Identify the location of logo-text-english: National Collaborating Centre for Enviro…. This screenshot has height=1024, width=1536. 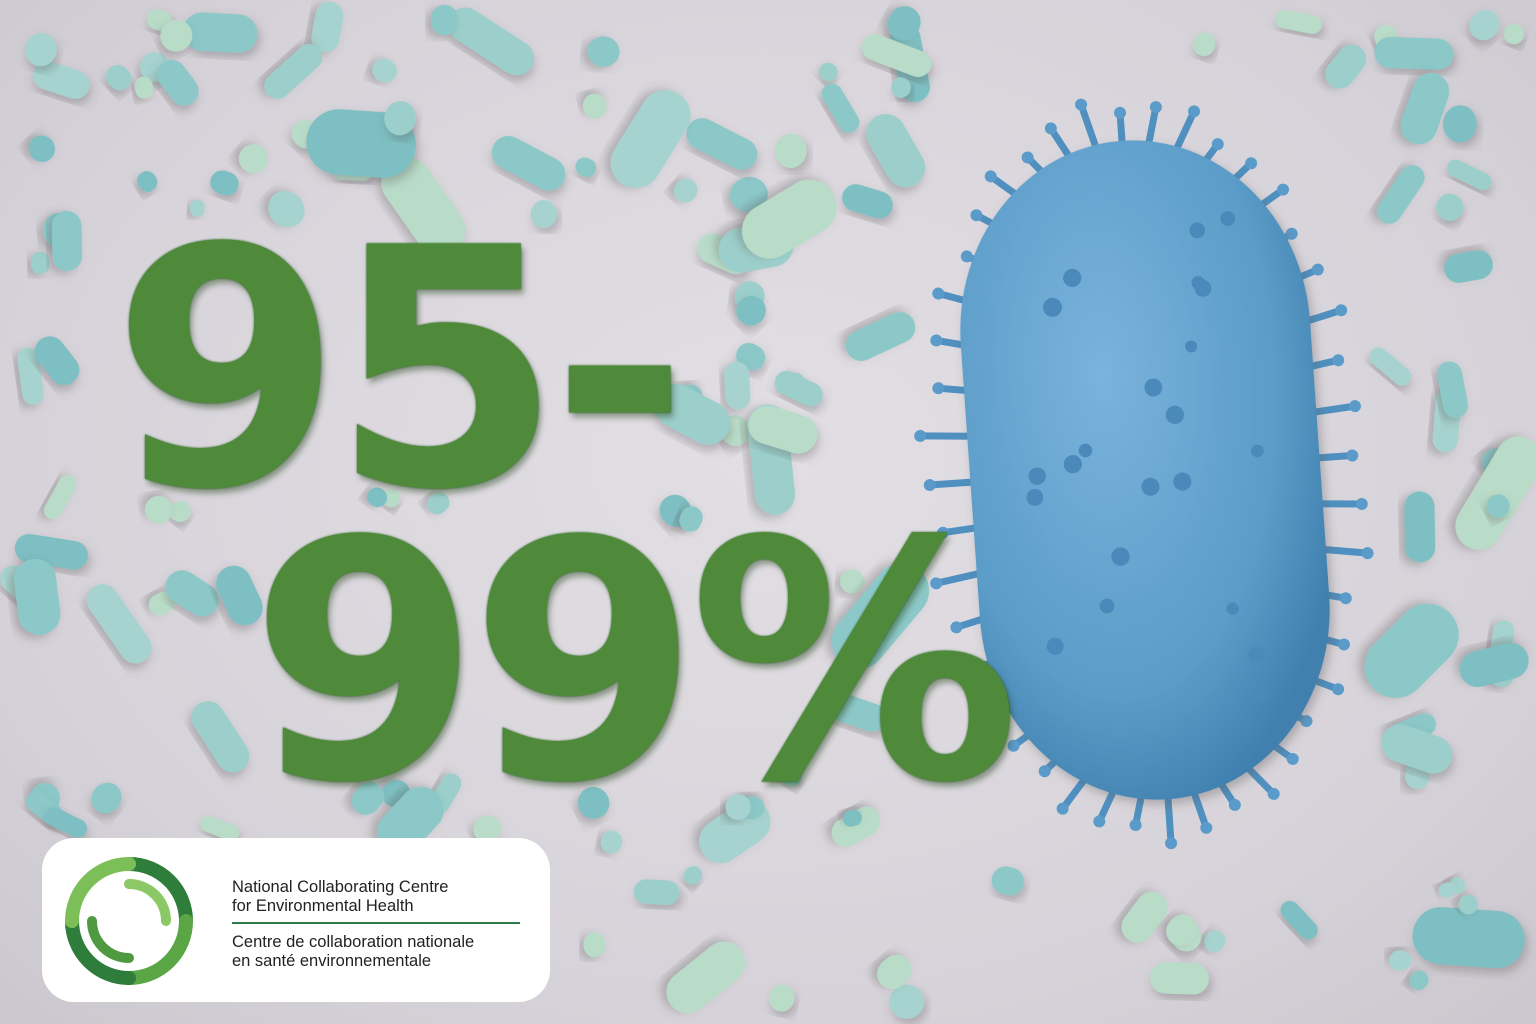
(340, 897).